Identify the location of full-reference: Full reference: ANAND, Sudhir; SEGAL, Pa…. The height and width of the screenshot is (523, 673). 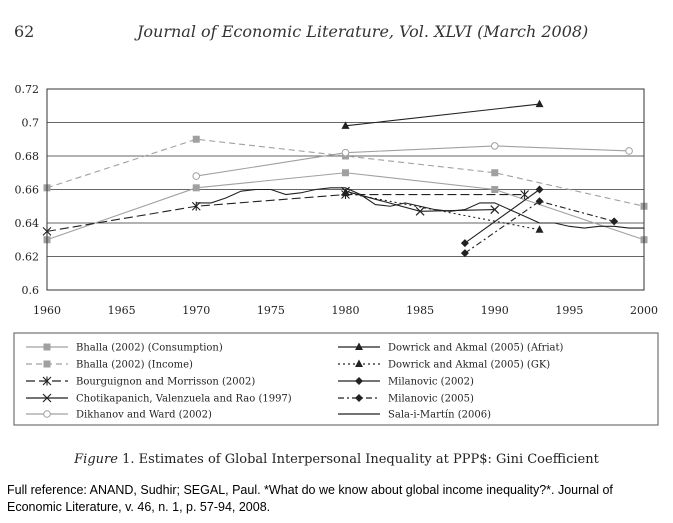
(310, 498).